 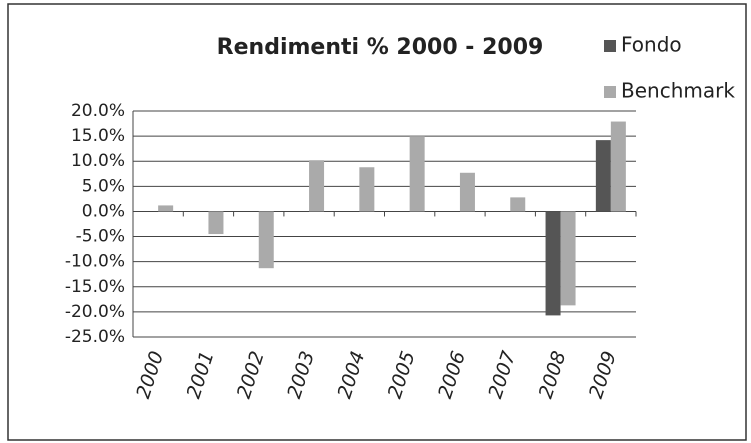 I want to click on y-tick-label: -25.0%, so click(x=95, y=337).